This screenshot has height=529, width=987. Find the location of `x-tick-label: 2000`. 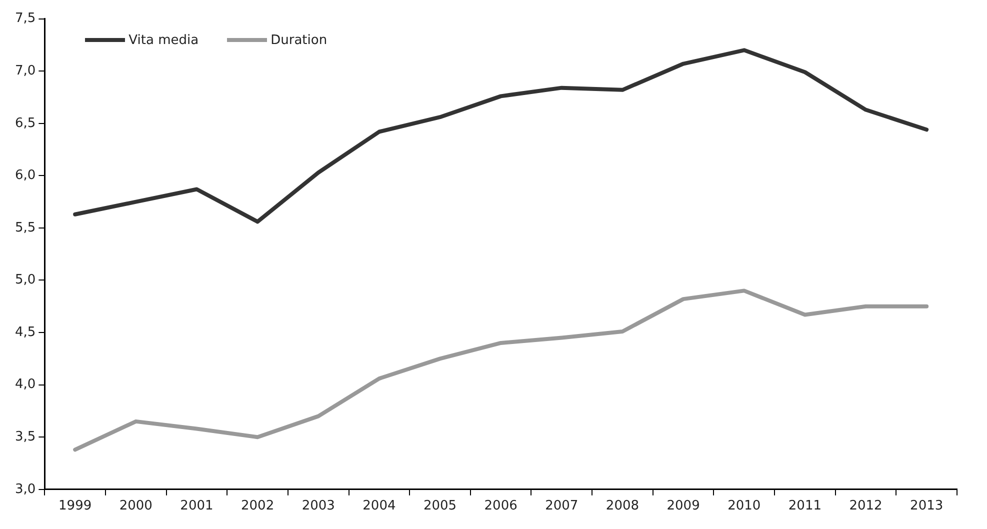

x-tick-label: 2000 is located at coordinates (135, 506).